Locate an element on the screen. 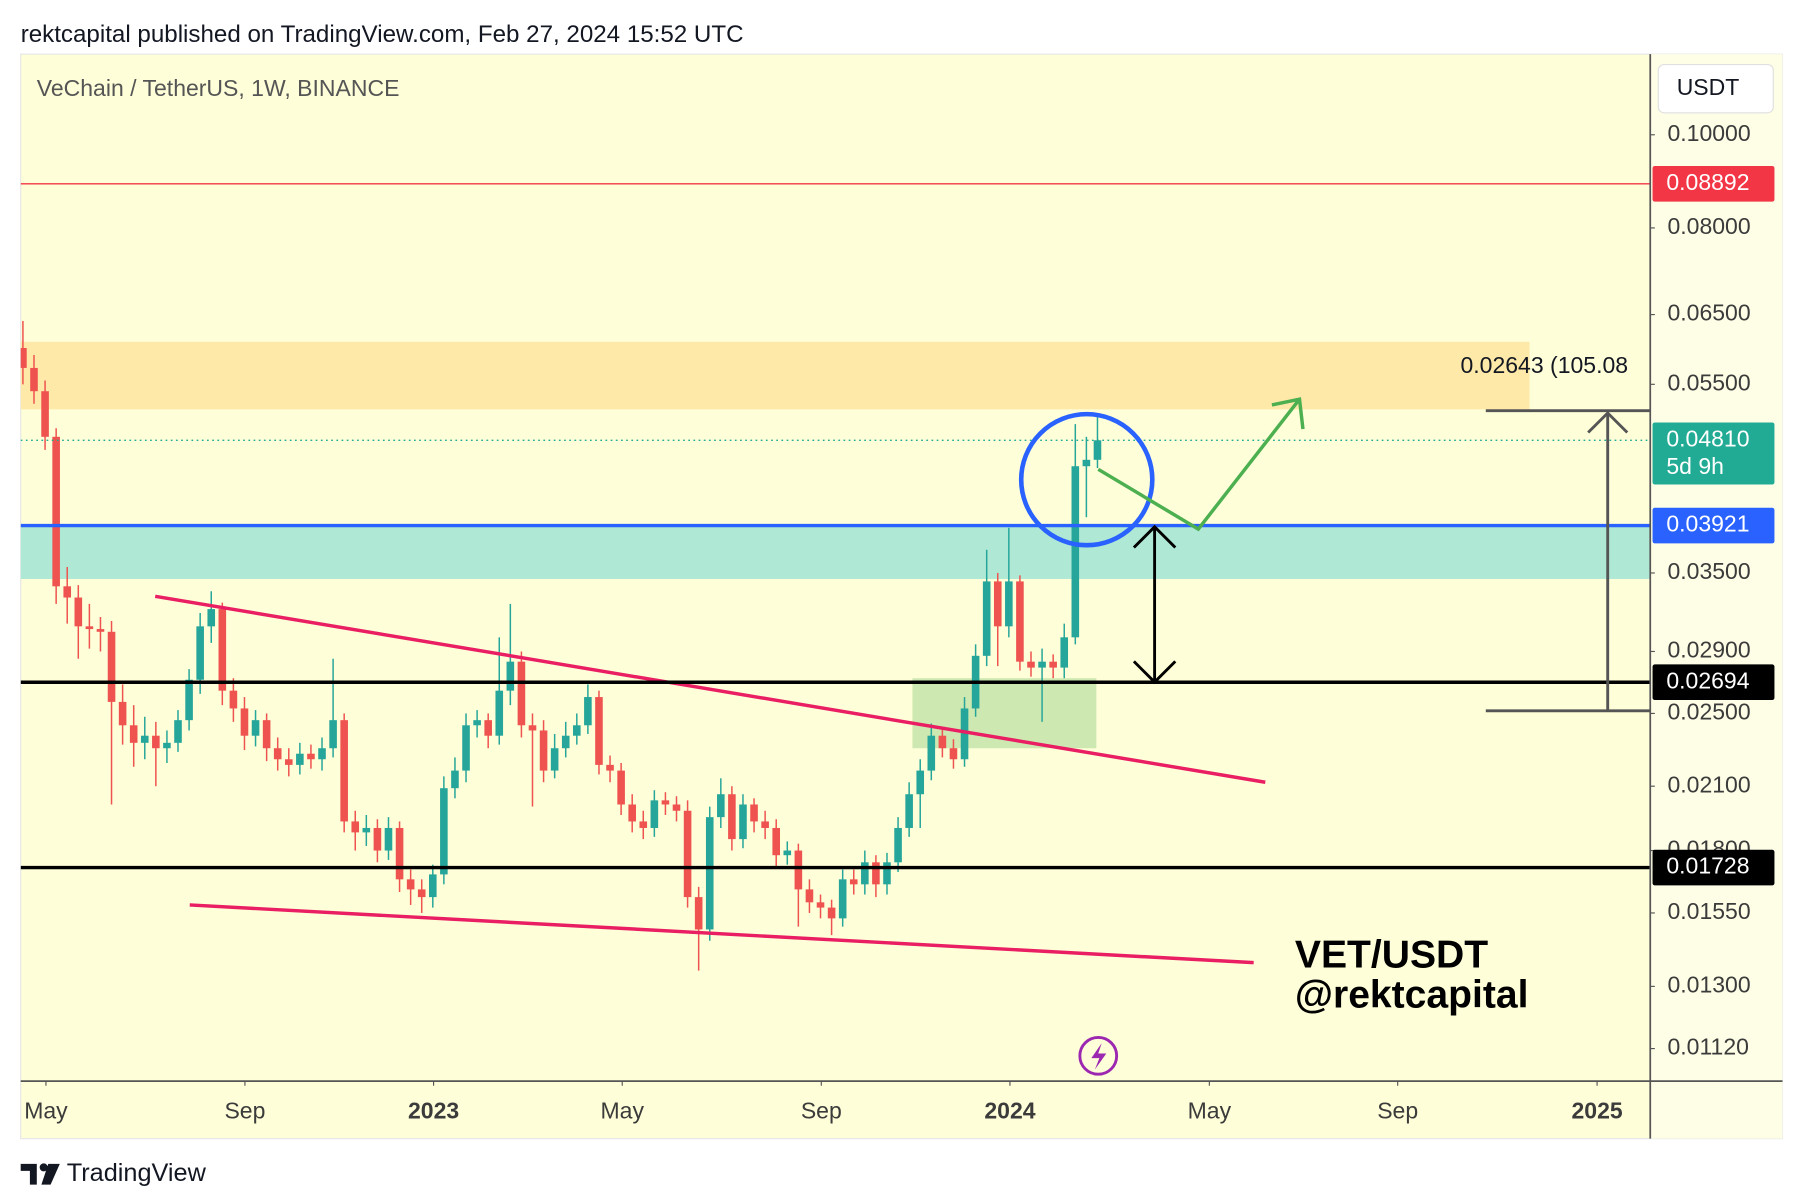 This screenshot has height=1202, width=1794. currency-label: USDT is located at coordinates (1708, 87).